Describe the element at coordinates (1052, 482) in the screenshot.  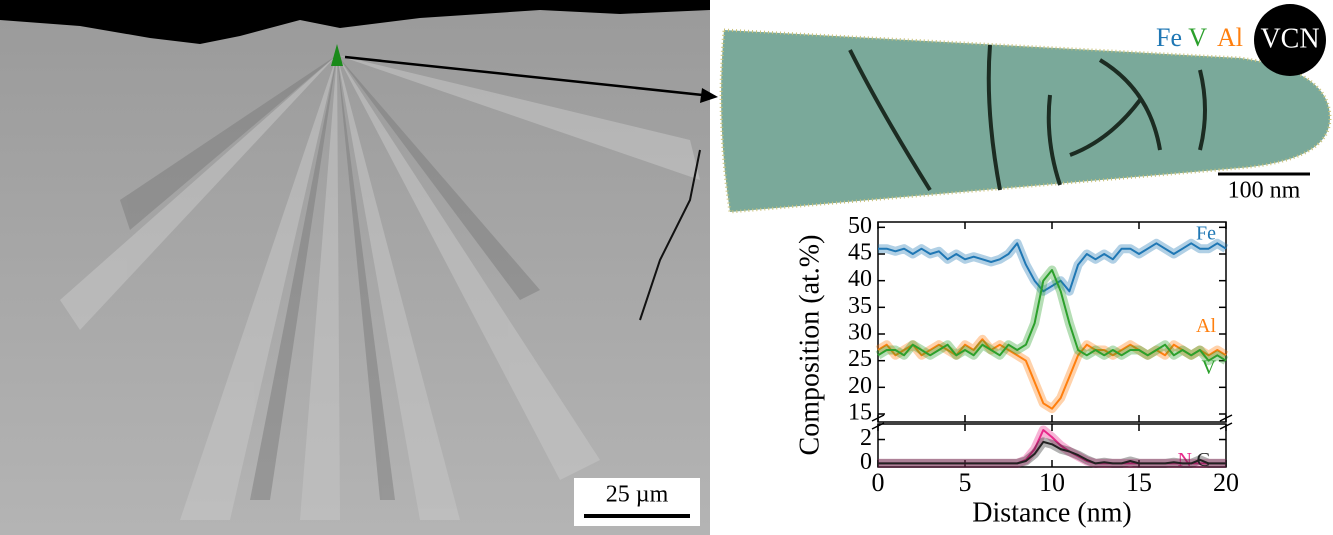
I see `x-tick-label: 10` at that location.